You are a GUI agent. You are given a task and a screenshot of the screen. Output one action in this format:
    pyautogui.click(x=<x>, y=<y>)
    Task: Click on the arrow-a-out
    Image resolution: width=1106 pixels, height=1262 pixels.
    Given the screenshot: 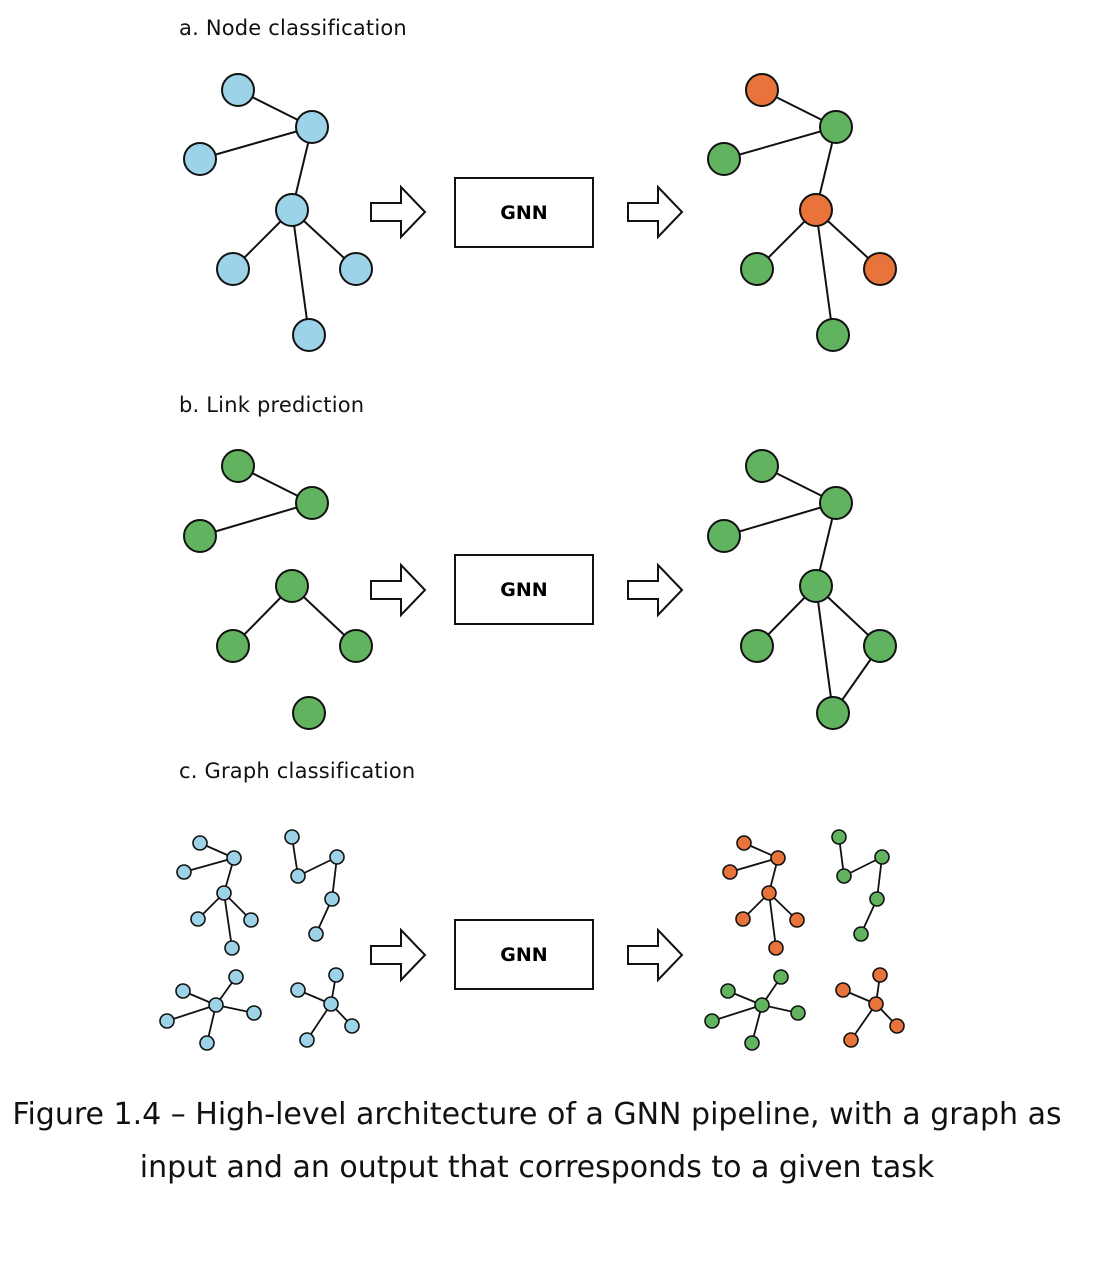 What is the action you would take?
    pyautogui.click(x=655, y=212)
    